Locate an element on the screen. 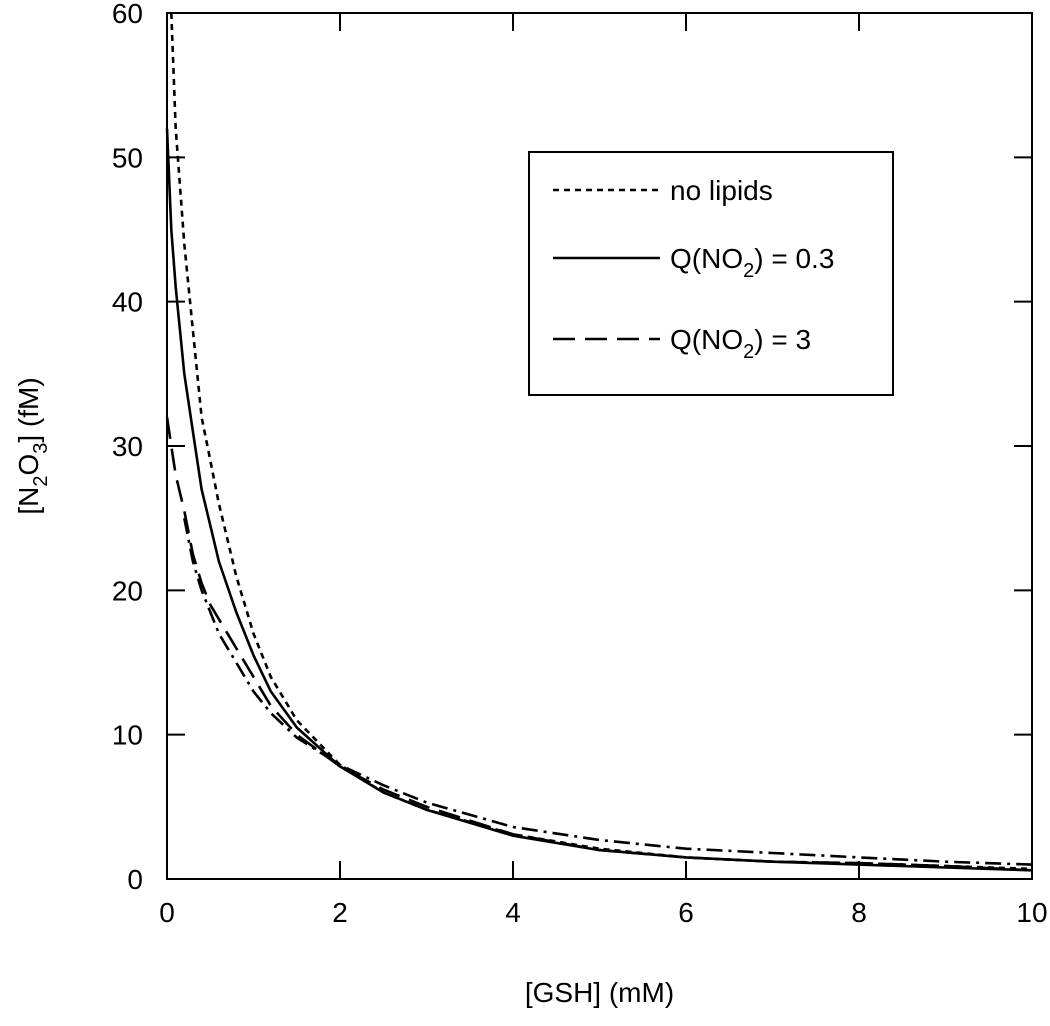  y-tick-label: 60 is located at coordinates (127, 14).